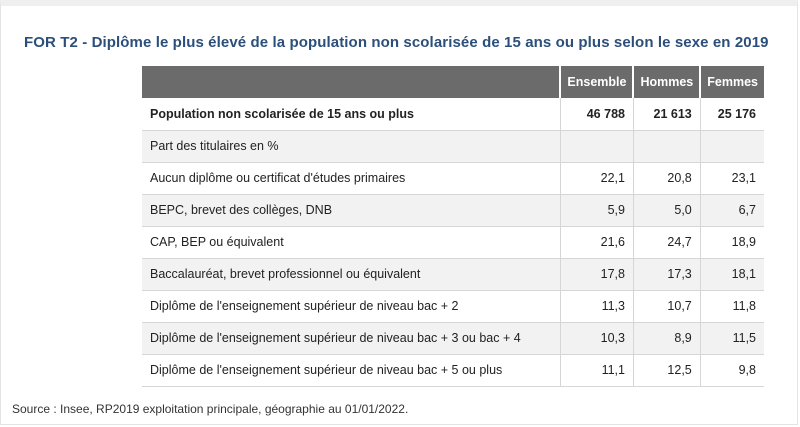 The image size is (800, 427). Describe the element at coordinates (731, 114) in the screenshot. I see `cell-value: 25 176` at that location.